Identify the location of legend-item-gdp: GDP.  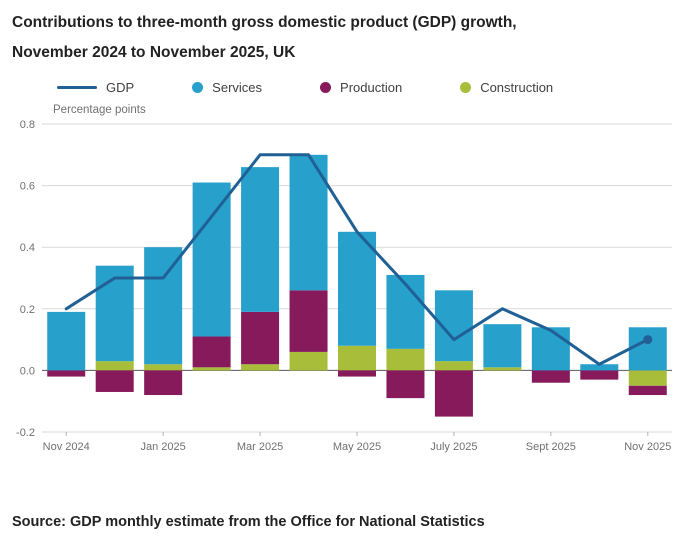
(95, 87).